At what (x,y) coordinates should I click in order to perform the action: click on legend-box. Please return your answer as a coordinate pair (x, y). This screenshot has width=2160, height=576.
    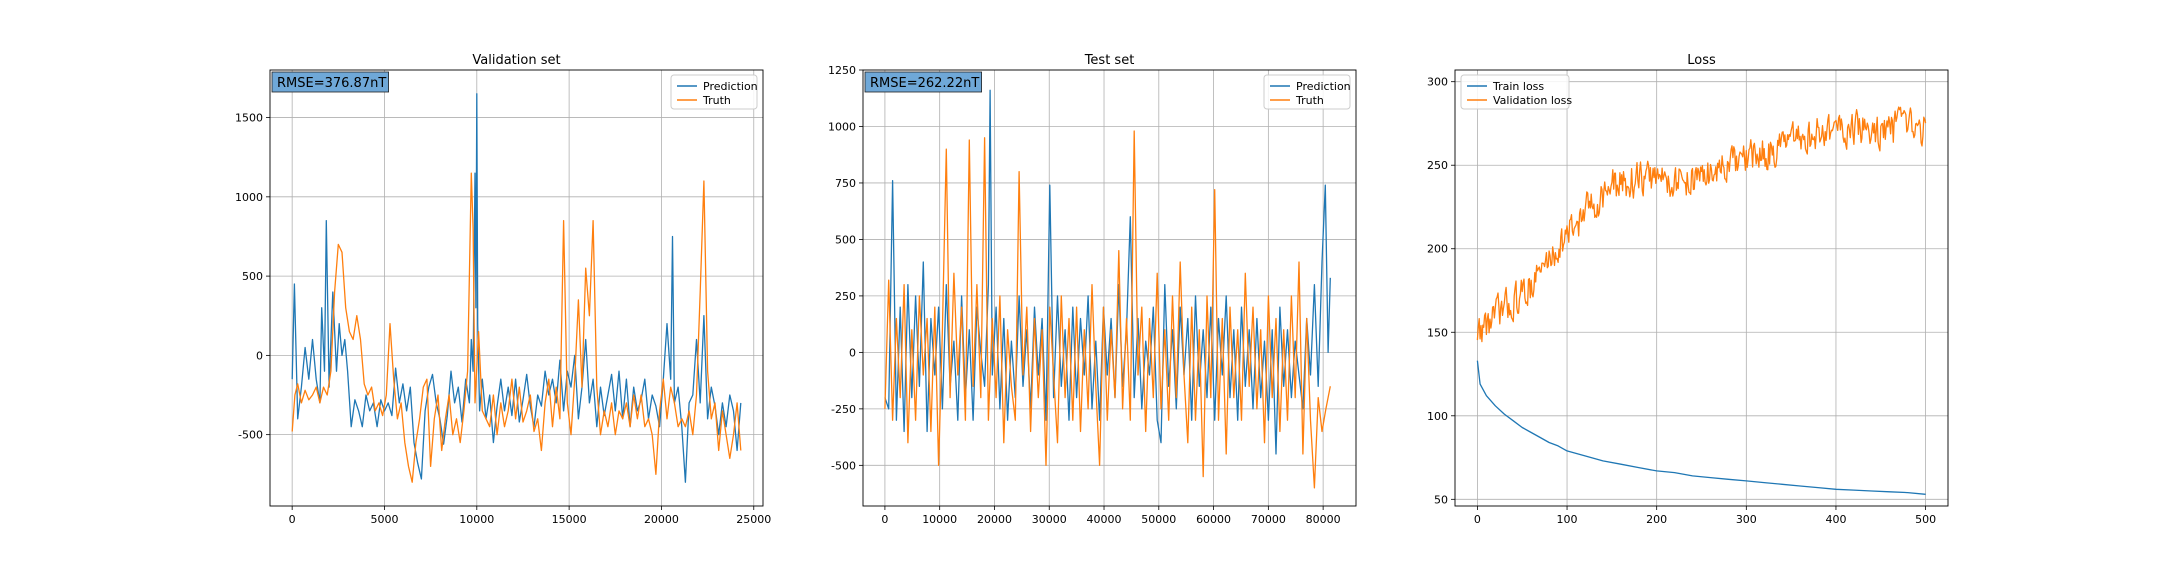
    Looking at the image, I should click on (1515, 92).